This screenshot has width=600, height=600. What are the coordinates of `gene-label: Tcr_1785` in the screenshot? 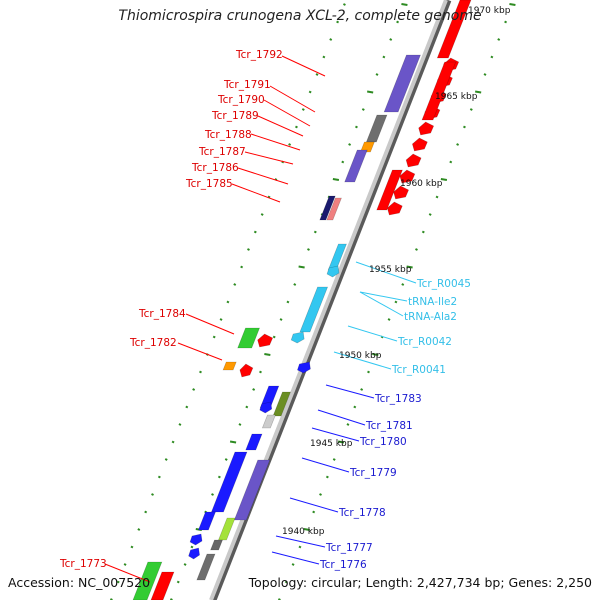 It's located at (209, 184).